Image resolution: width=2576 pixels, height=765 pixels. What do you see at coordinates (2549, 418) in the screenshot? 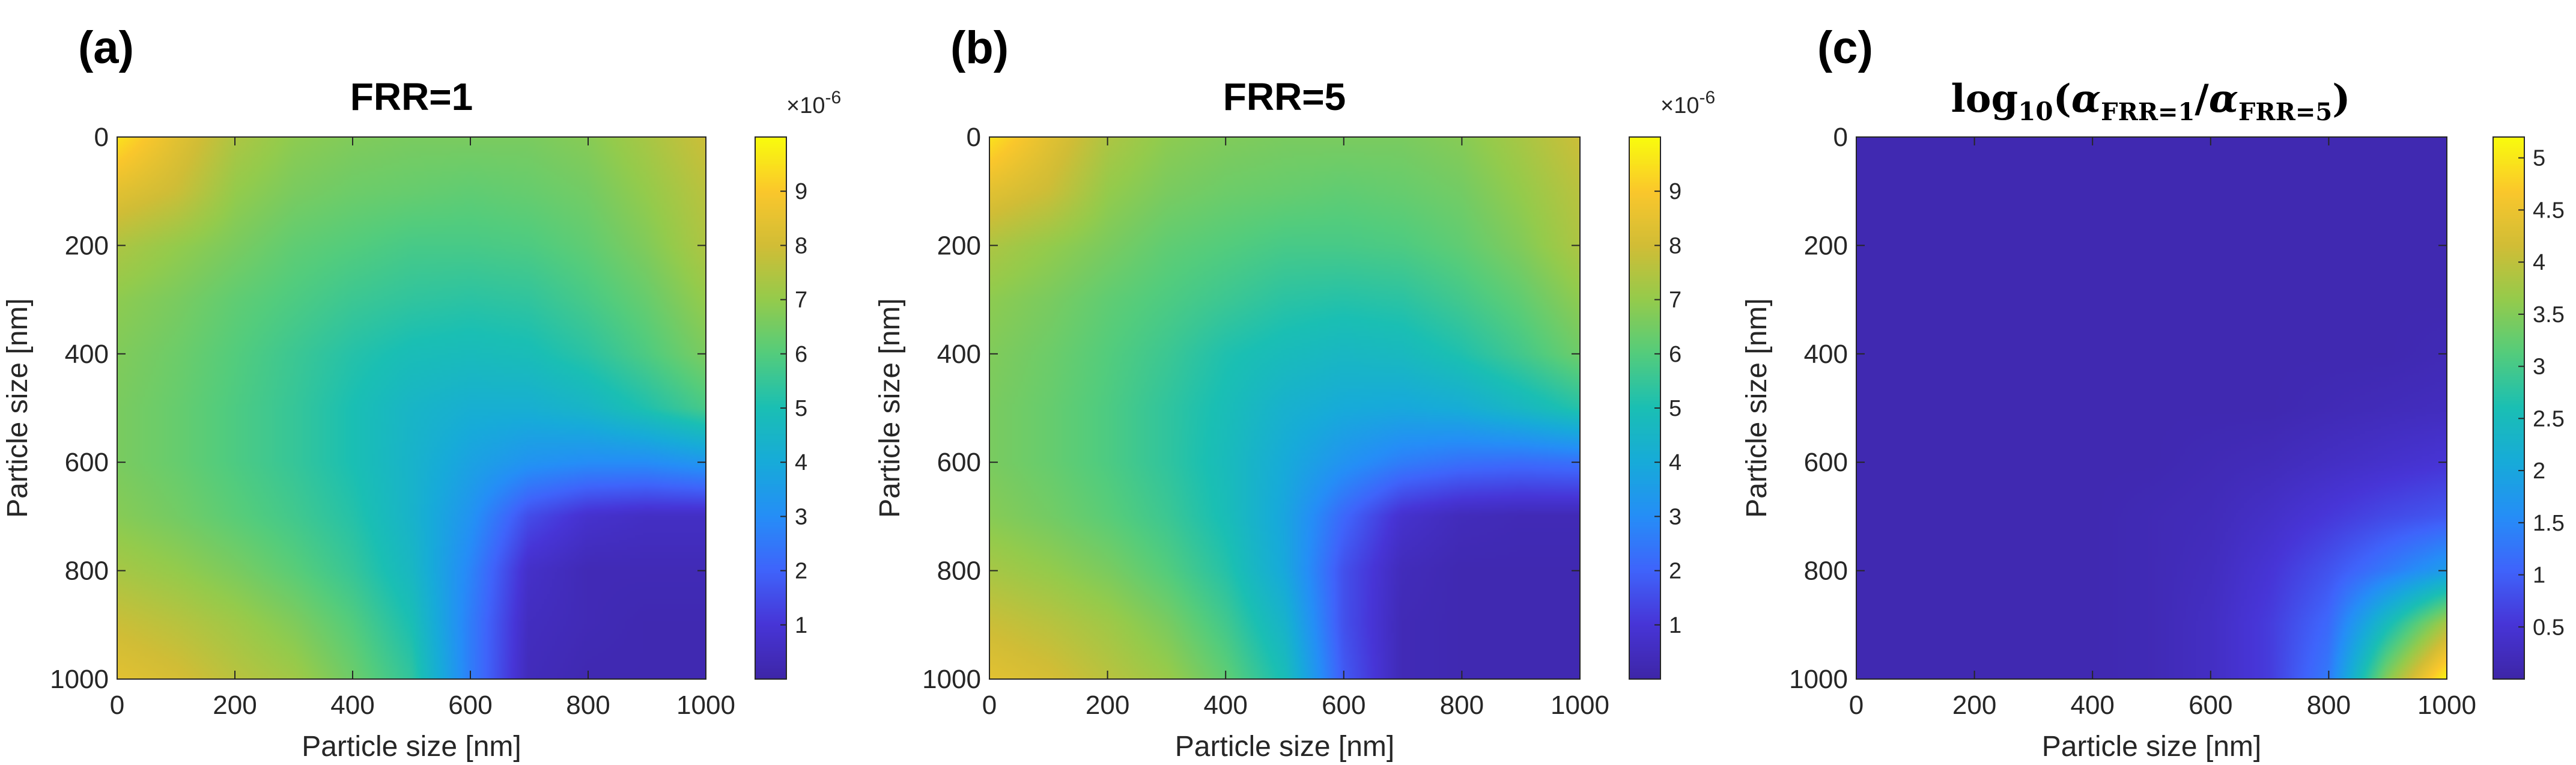
I see `colorbar-tick-label: 2.5` at bounding box center [2549, 418].